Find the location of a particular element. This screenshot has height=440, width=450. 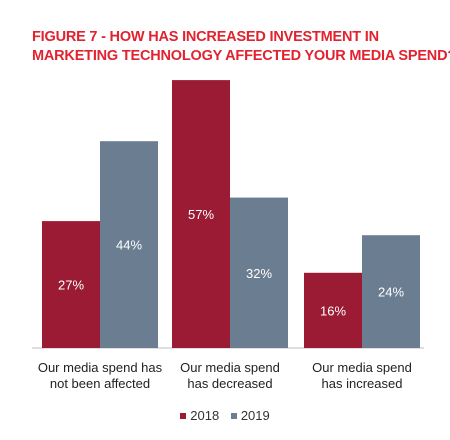

category-label-1-line-1: Our media spend has is located at coordinates (100, 367).